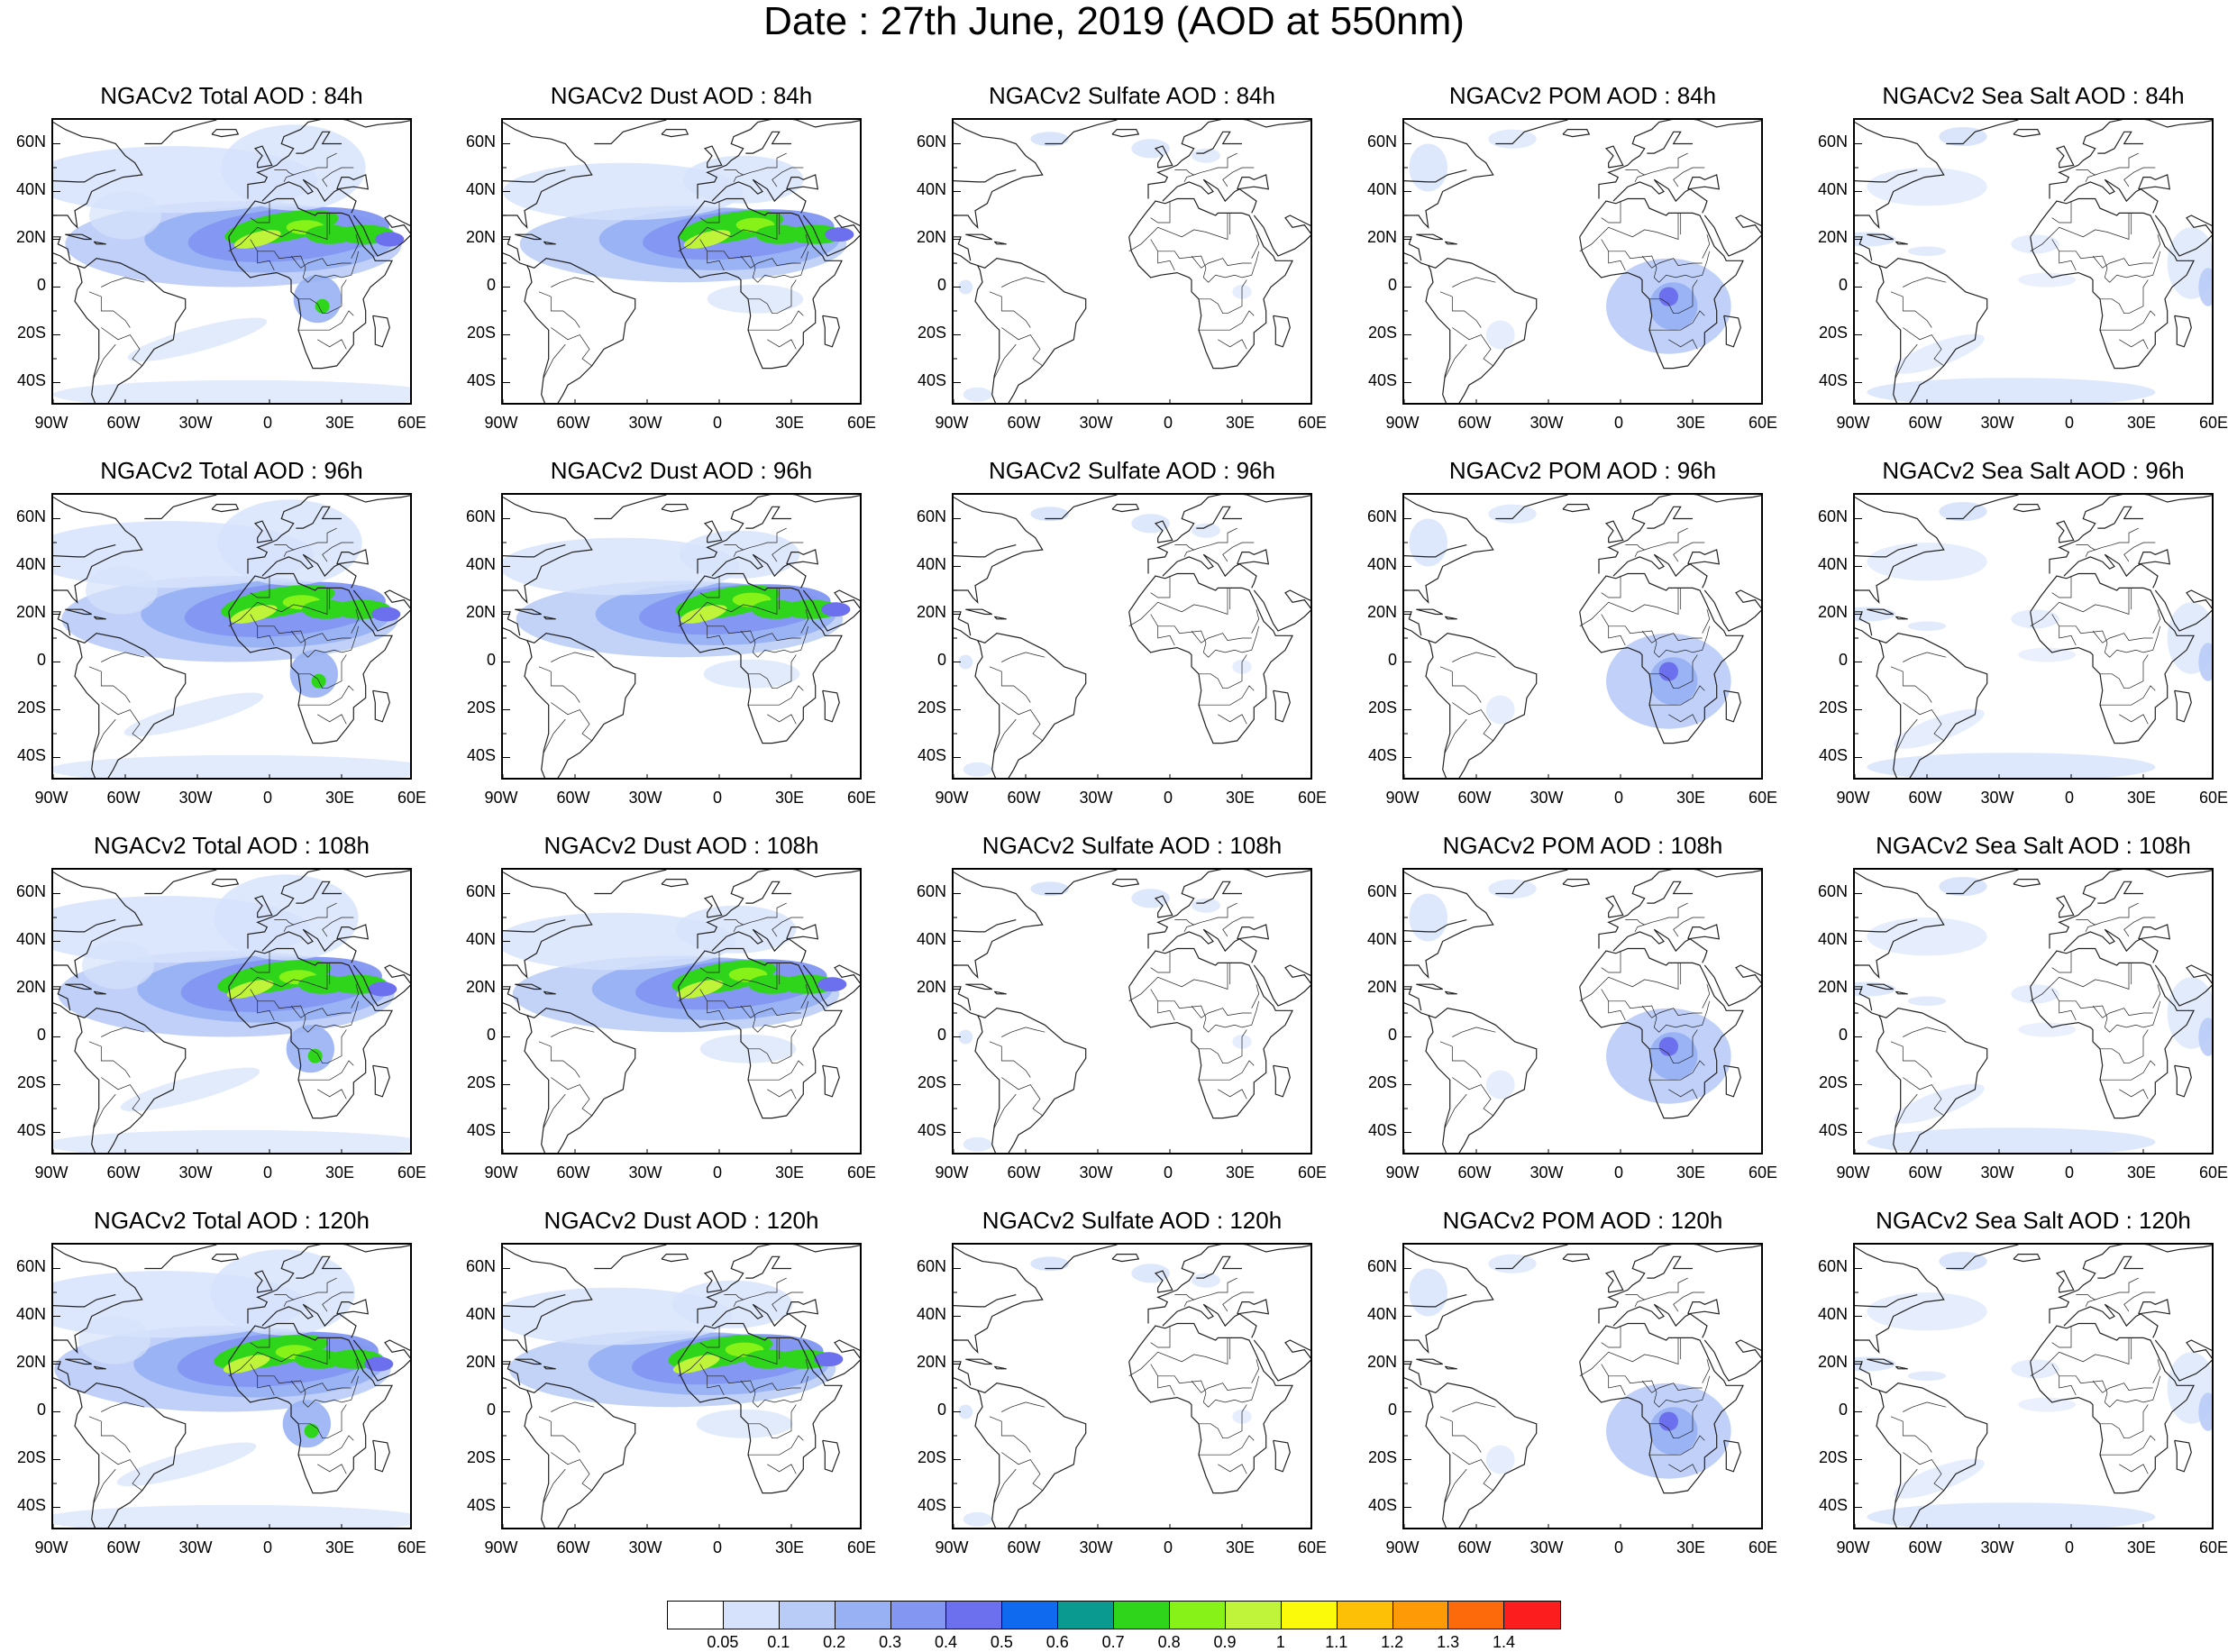 This screenshot has width=2228, height=1652. Describe the element at coordinates (681, 1386) in the screenshot. I see `dust-aod-map` at that location.